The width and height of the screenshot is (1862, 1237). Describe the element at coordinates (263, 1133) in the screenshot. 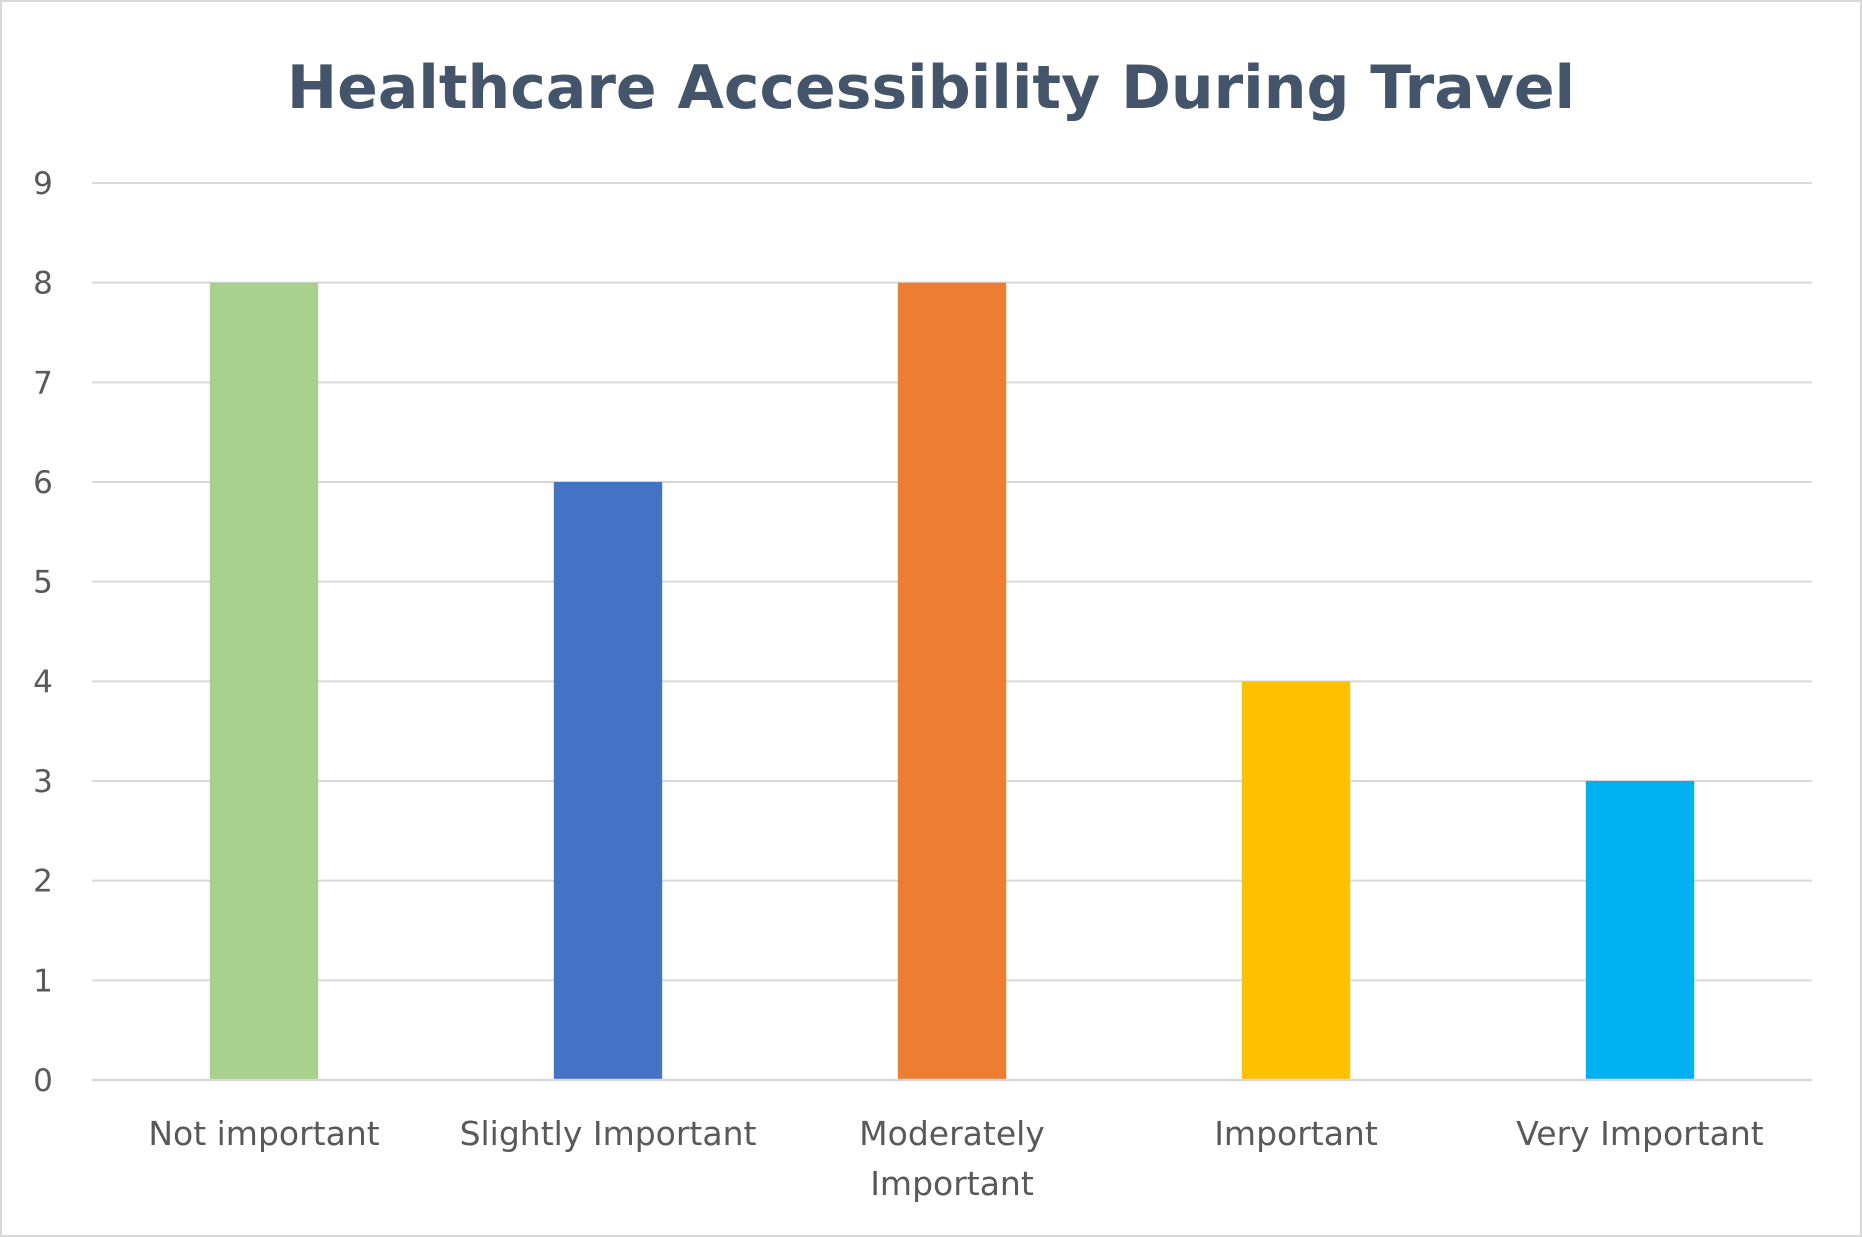

I see `x-category-label-1: Not important` at that location.